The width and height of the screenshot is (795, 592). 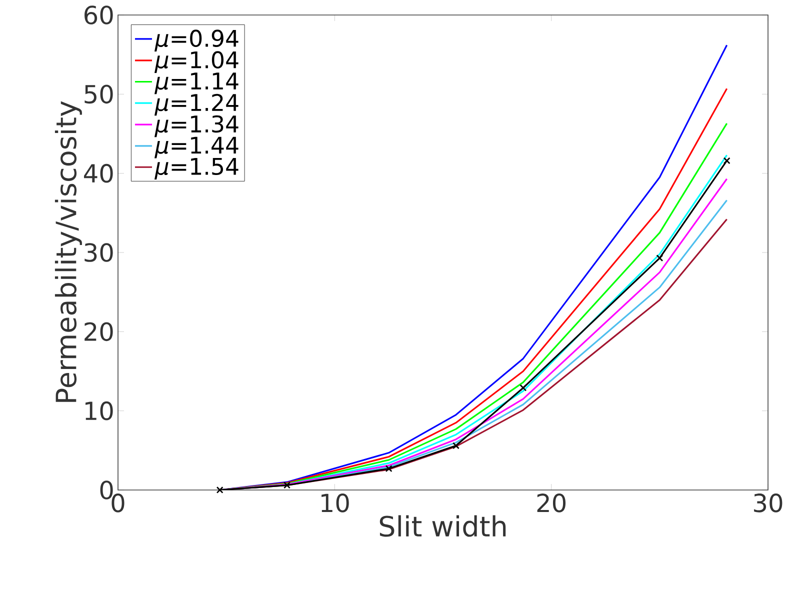 What do you see at coordinates (98, 173) in the screenshot?
I see `y-tick-label: 40` at bounding box center [98, 173].